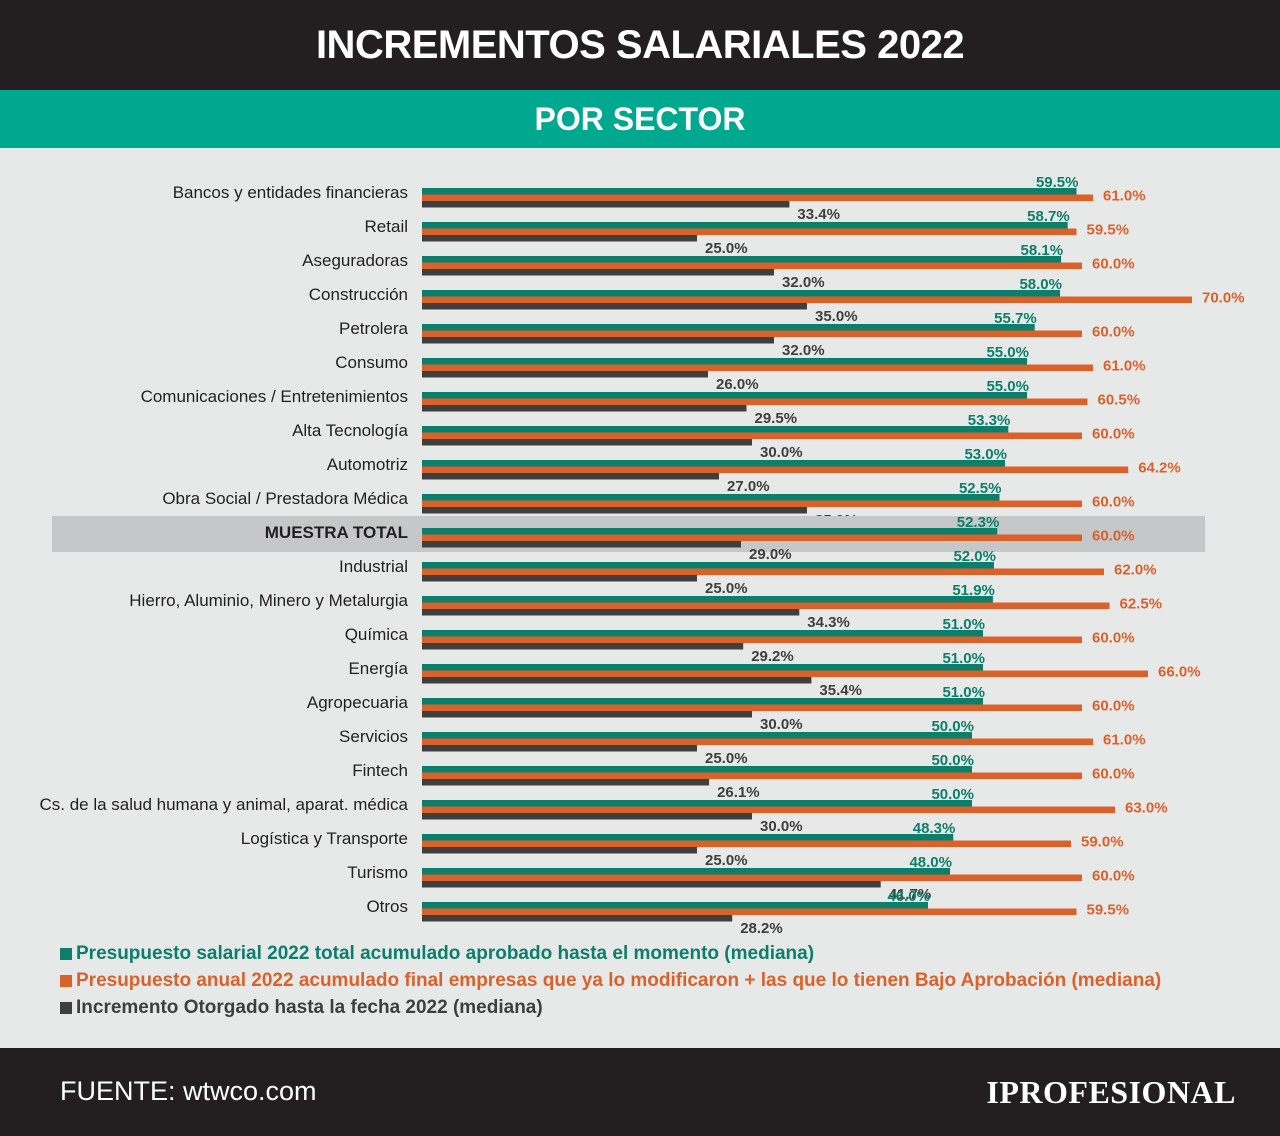  What do you see at coordinates (640, 119) in the screenshot?
I see `subtitle-bar: POR SECTOR` at bounding box center [640, 119].